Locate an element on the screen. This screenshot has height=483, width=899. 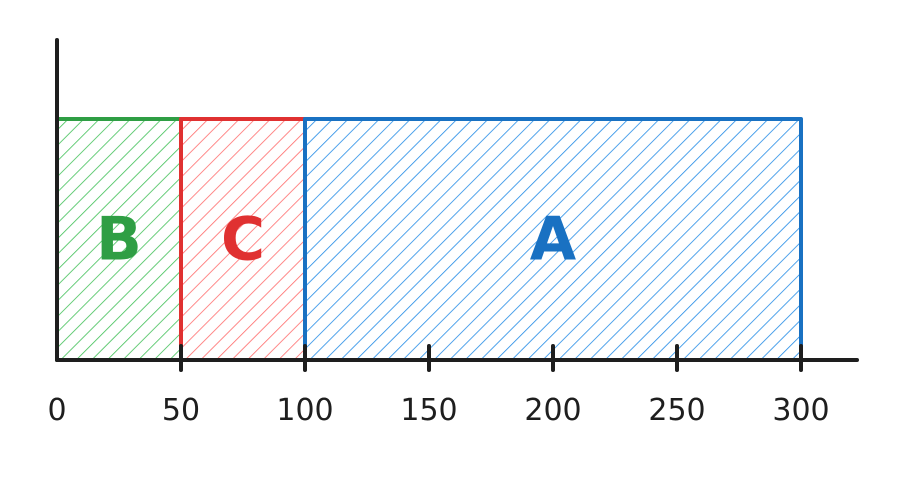
segment-b-label: B is located at coordinates (119, 240).